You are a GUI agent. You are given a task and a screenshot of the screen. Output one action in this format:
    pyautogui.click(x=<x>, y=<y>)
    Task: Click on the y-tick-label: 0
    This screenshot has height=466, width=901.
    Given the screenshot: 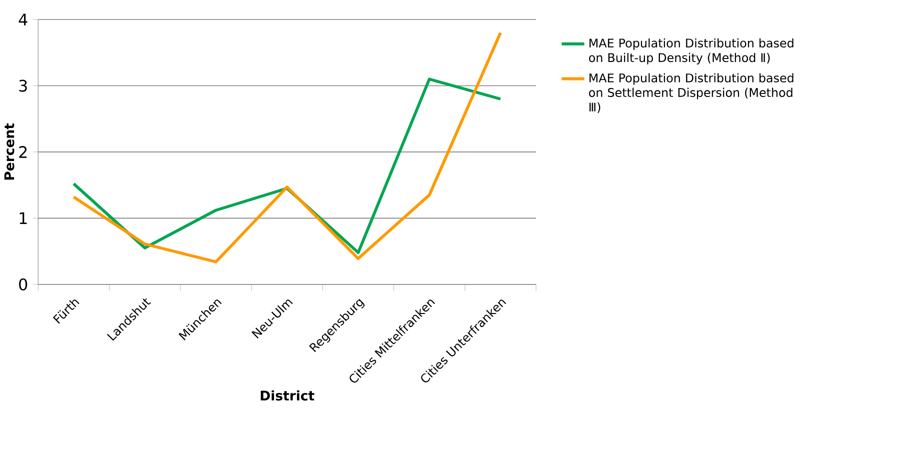 What is the action you would take?
    pyautogui.click(x=23, y=284)
    